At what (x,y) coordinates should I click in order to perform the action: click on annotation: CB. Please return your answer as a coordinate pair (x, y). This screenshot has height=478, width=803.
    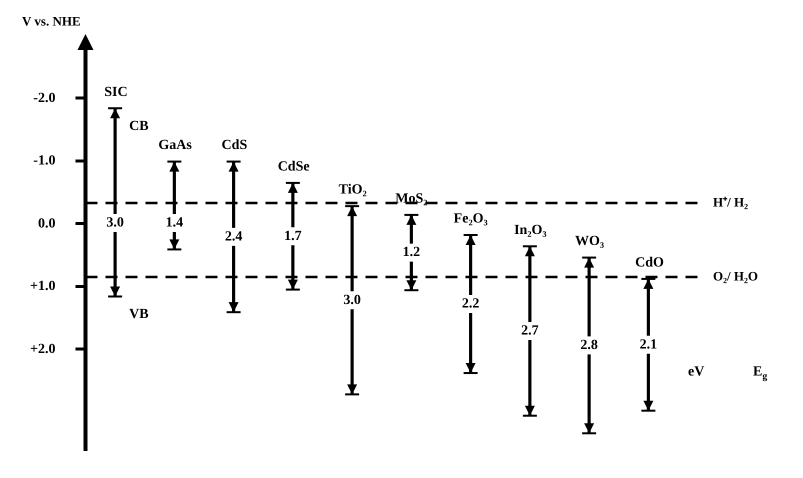
    Looking at the image, I should click on (139, 126).